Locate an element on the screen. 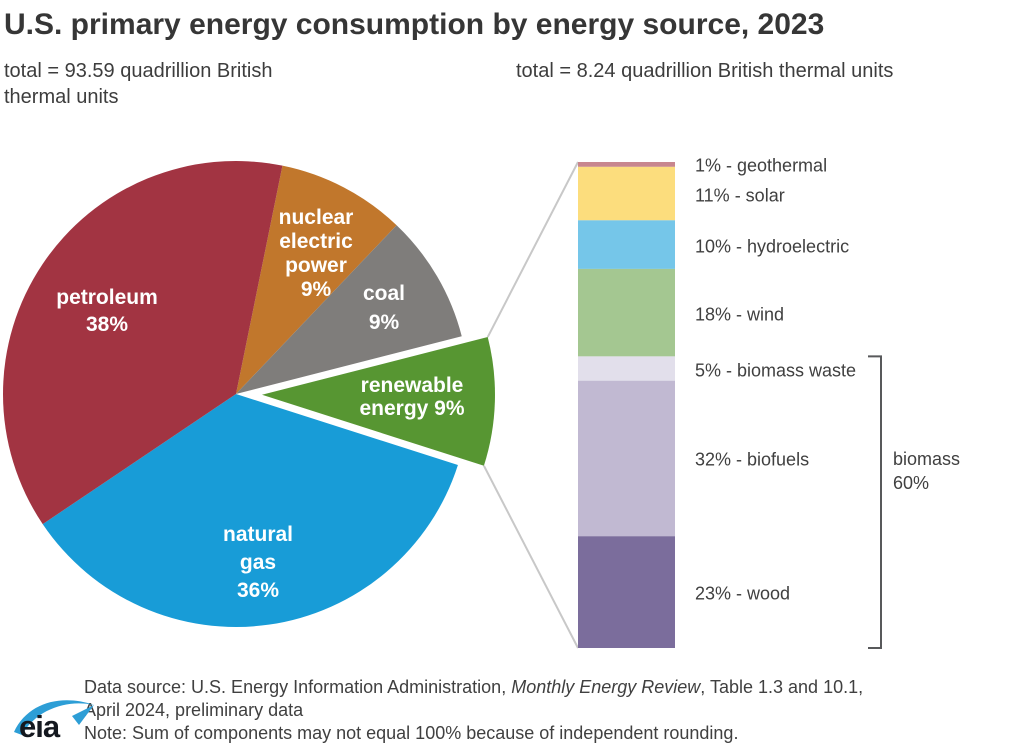  eia-logo-swoosh-icon is located at coordinates (54, 717).